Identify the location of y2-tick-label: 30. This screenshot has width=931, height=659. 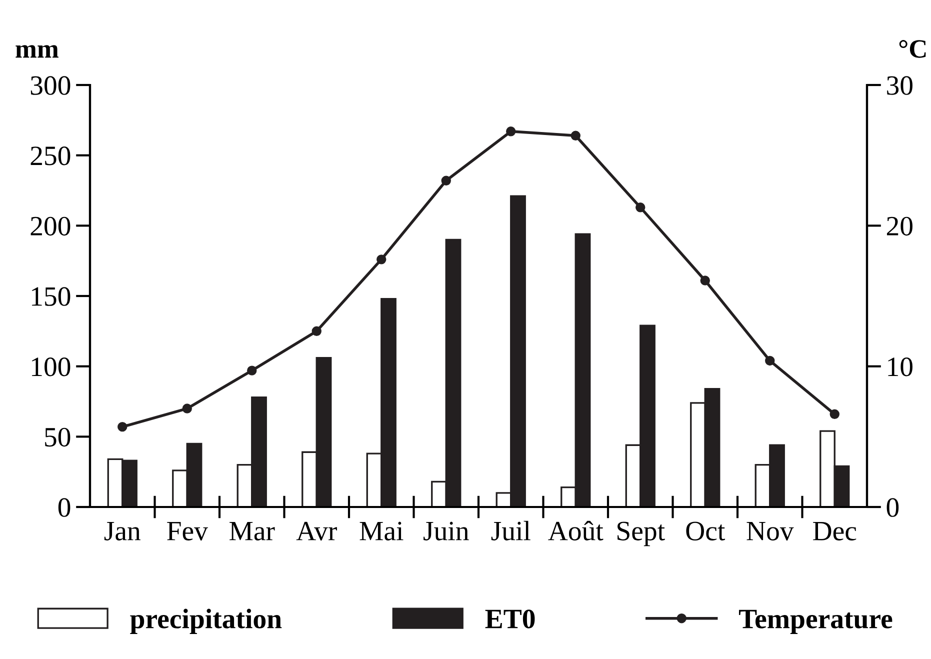
(899, 85).